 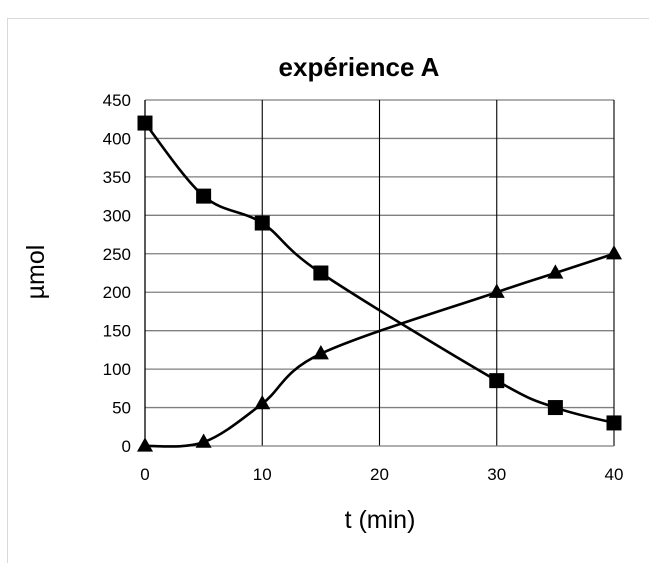 I want to click on y-tick-label: 50, so click(x=121, y=408).